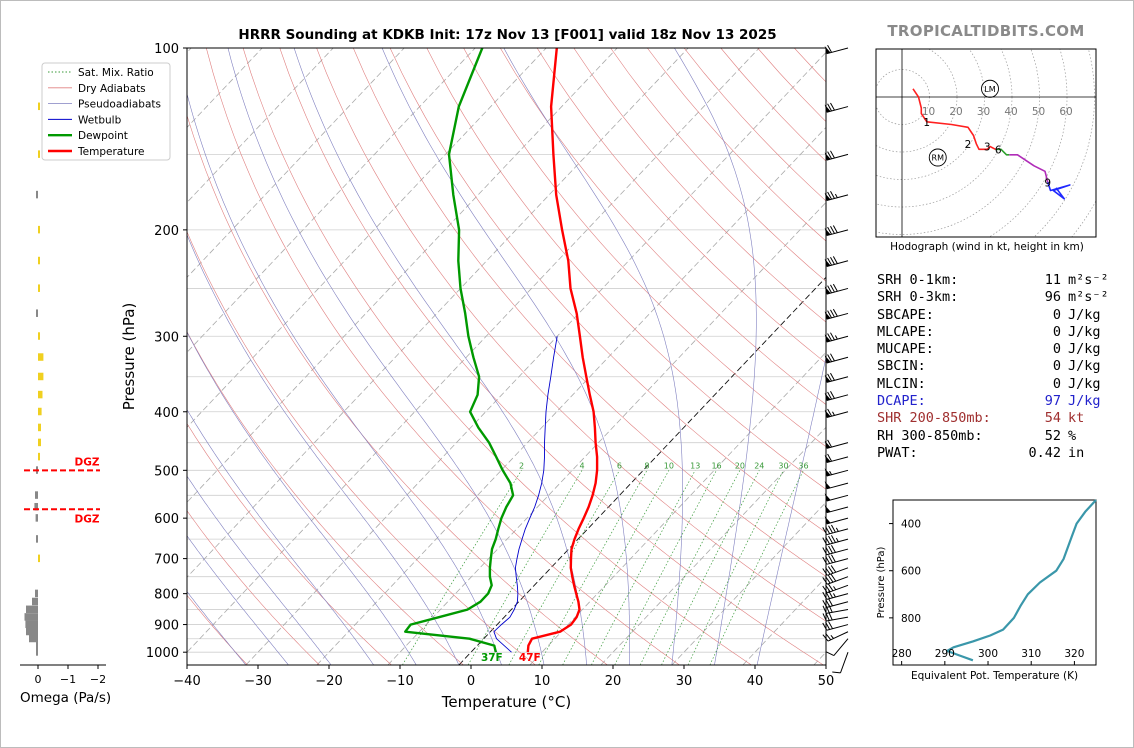 This screenshot has width=1134, height=748. I want to click on brand-logo-text: TROPICALTIDBITS.COM, so click(986, 31).